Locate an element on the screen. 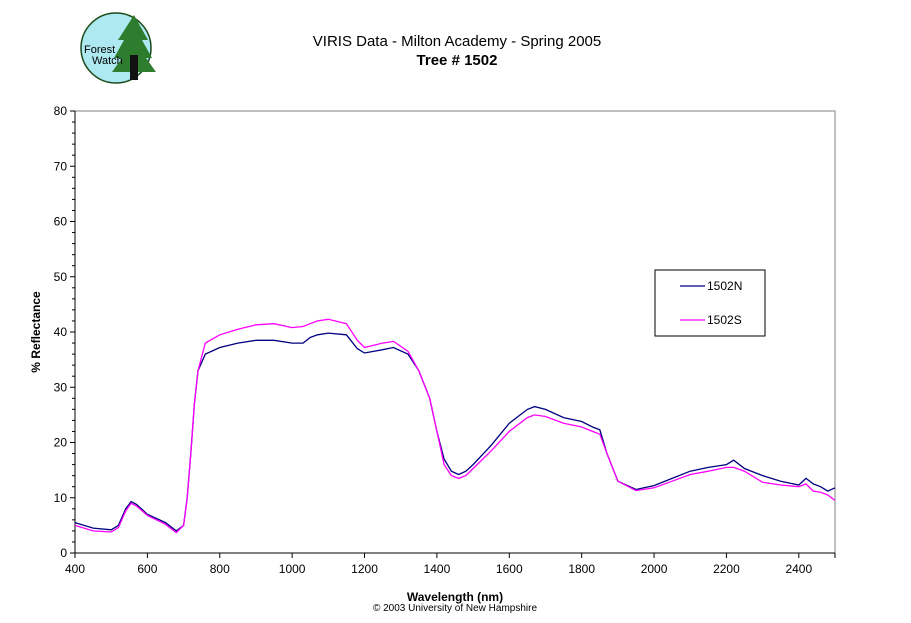 The image size is (911, 623). y-tick-label: 60 is located at coordinates (61, 222).